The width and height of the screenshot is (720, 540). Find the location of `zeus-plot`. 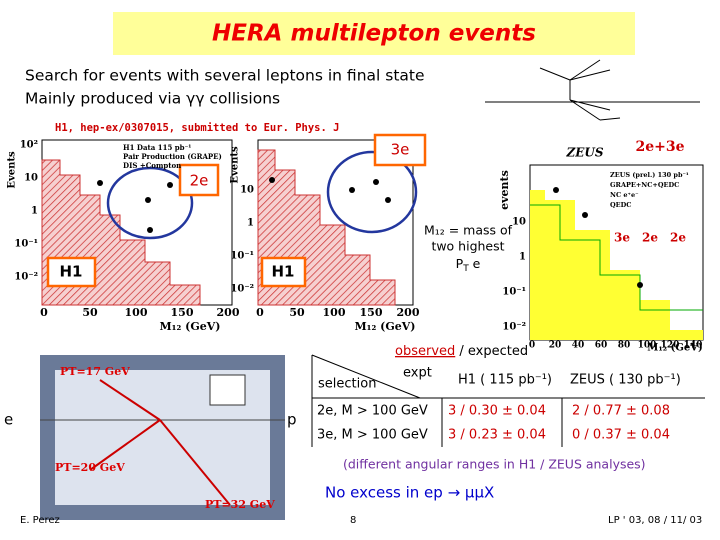

zeus-plot is located at coordinates (616, 252).